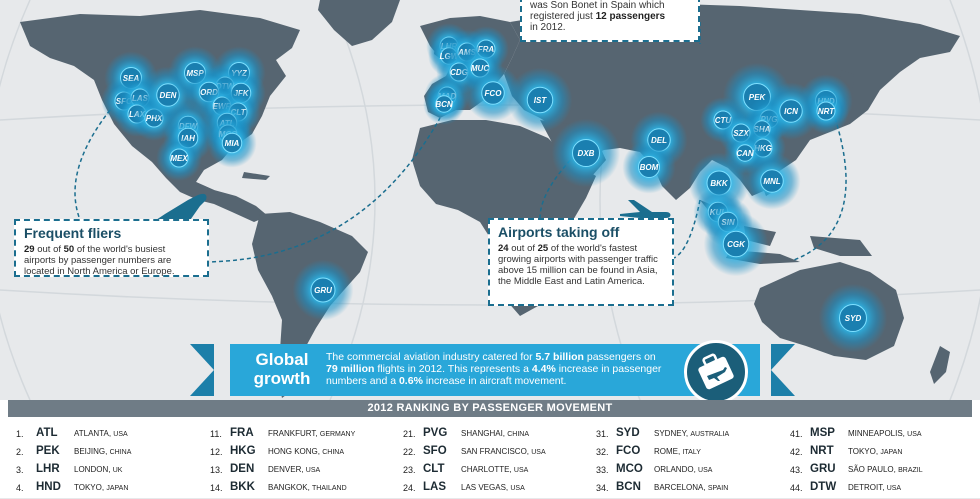  Describe the element at coordinates (216, 452) in the screenshot. I see `rank-number: 12.` at that location.